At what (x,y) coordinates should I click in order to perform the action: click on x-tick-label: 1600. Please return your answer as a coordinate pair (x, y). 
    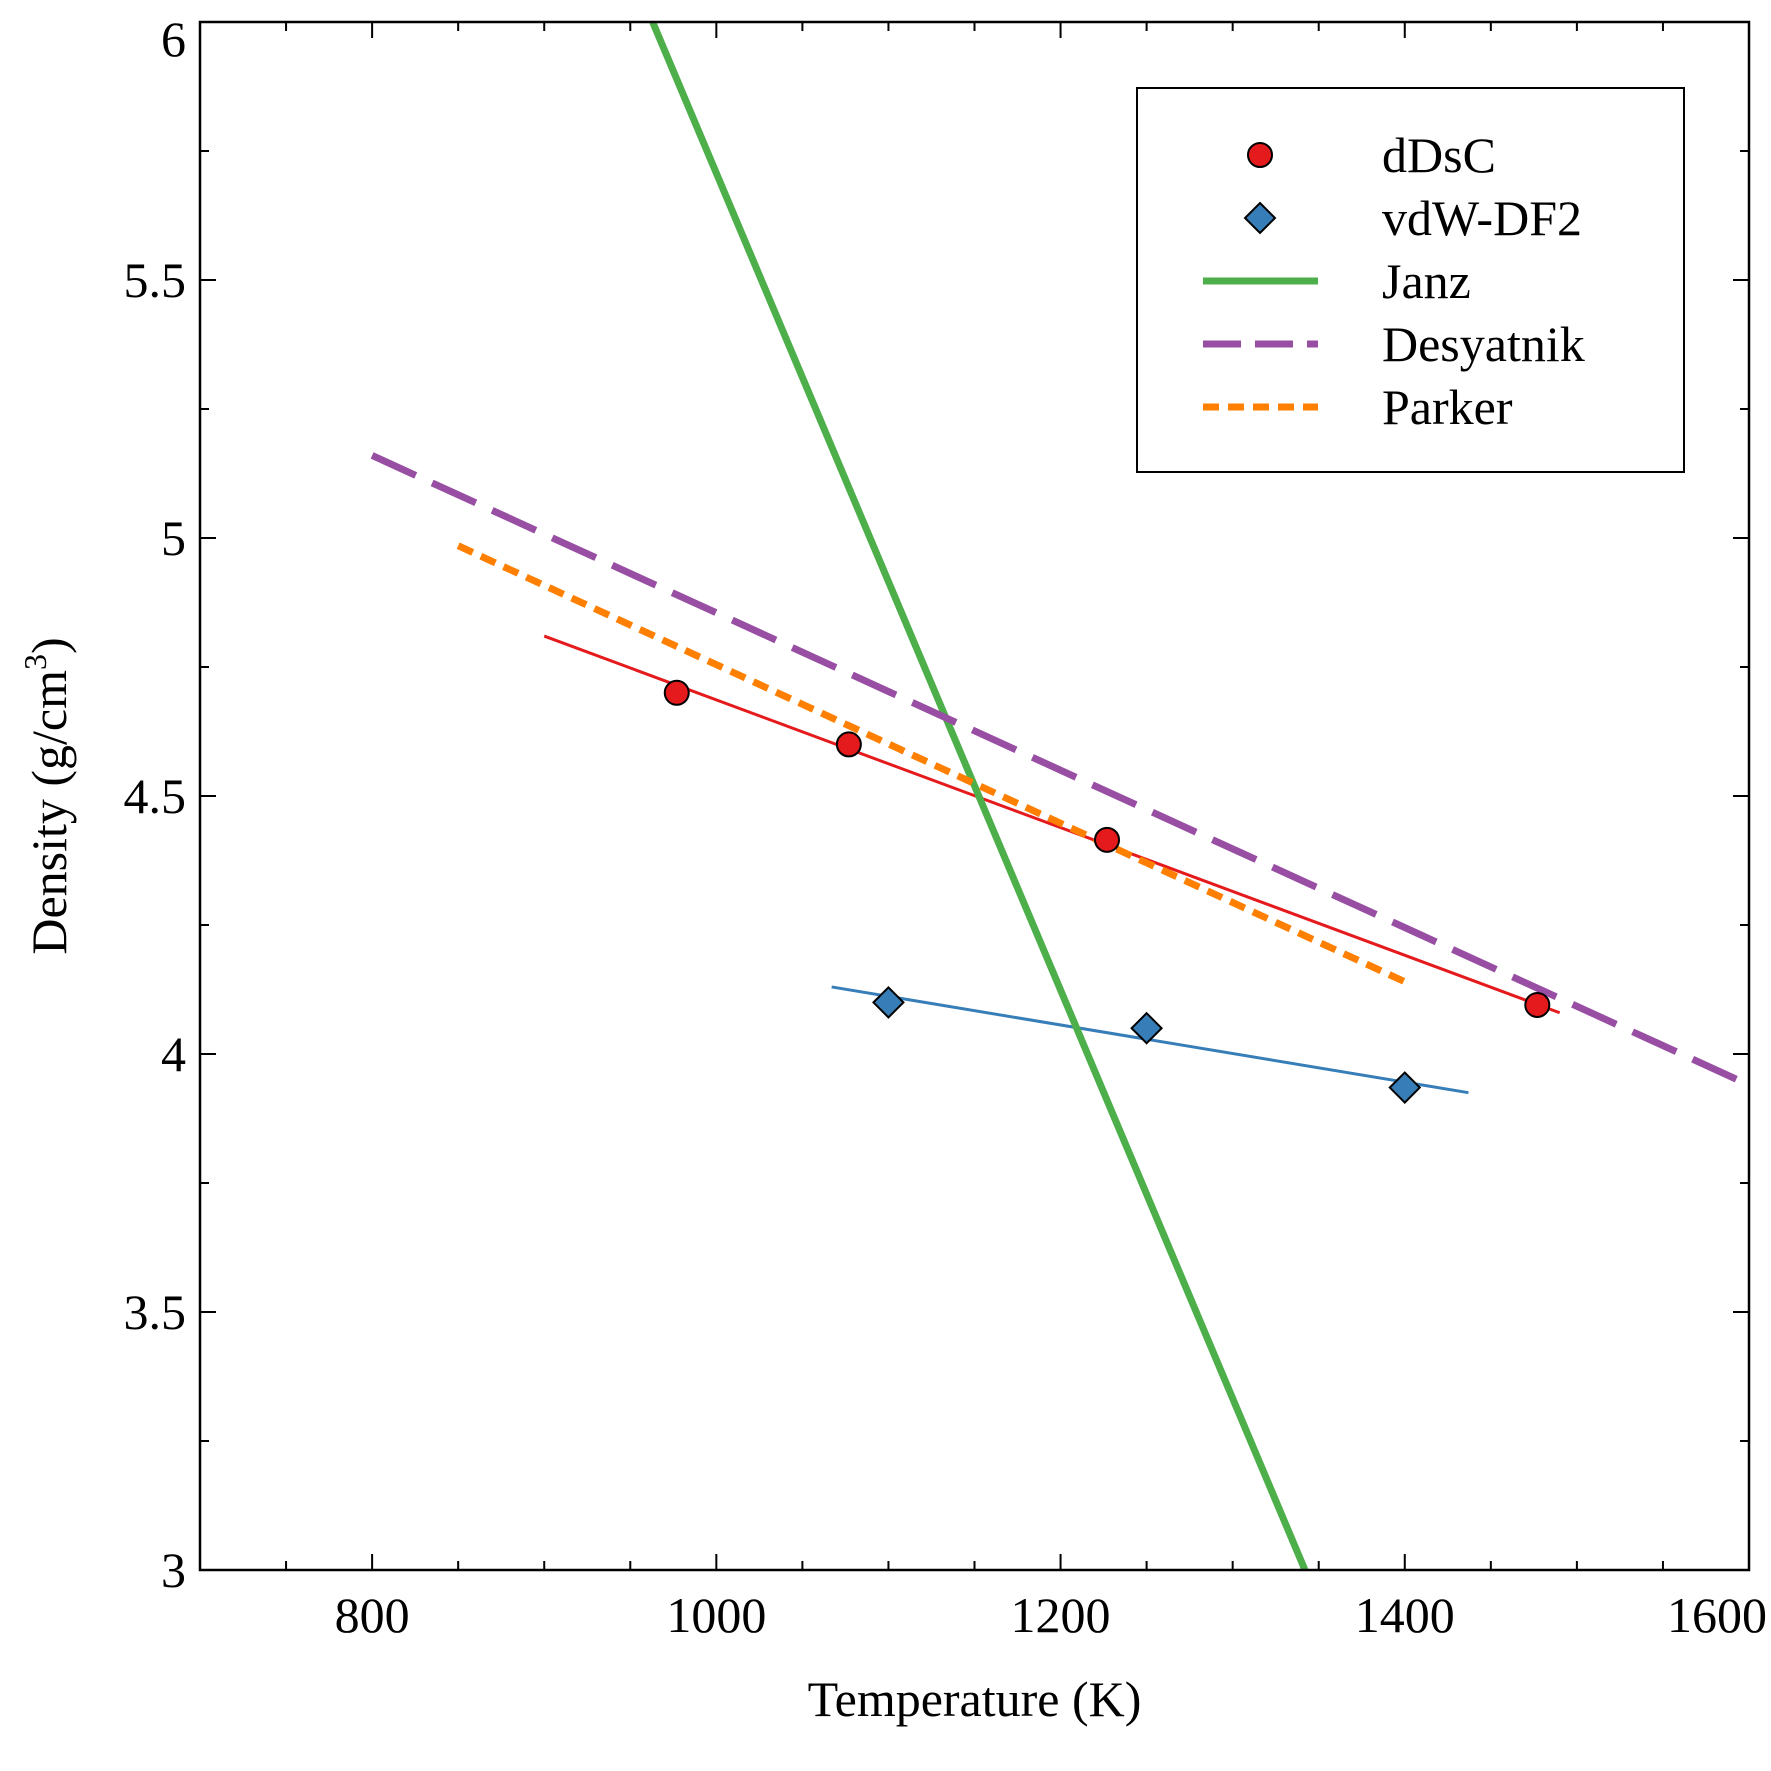
    Looking at the image, I should click on (1717, 1615).